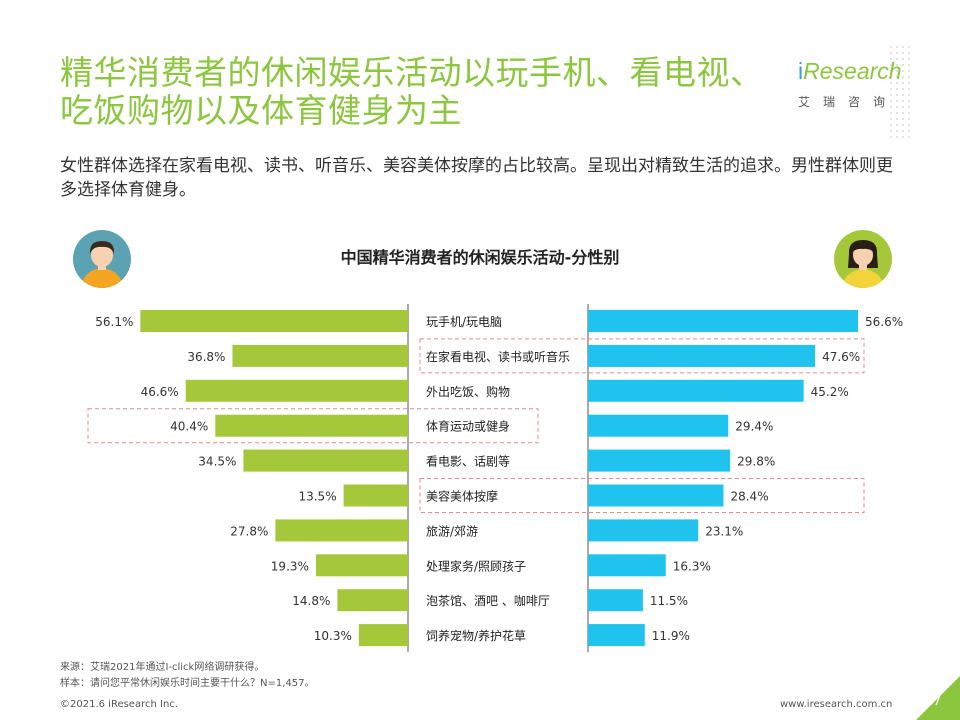 The height and width of the screenshot is (720, 960). I want to click on logo-chinese-name: 艾瑞咨询, so click(848, 102).